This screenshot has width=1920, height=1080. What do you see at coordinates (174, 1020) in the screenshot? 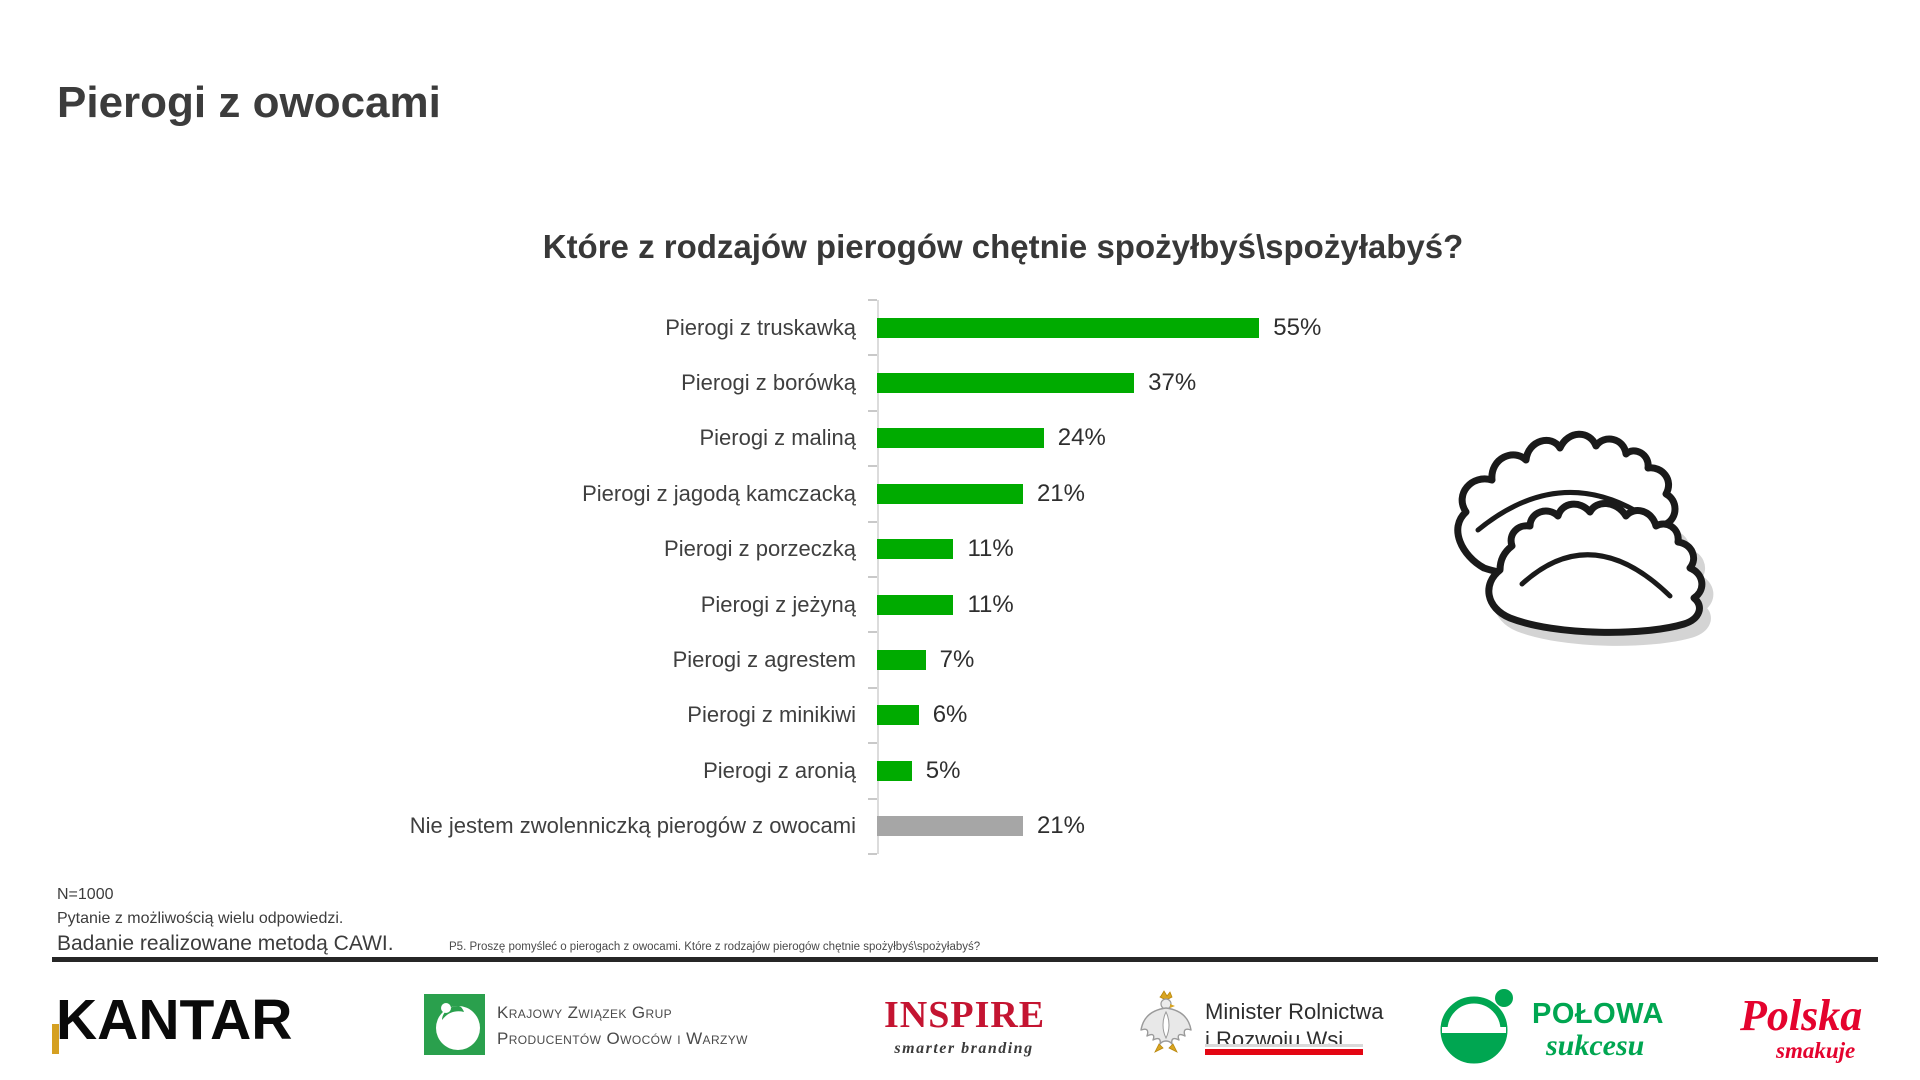
I see `kantar-logo: KANTAR` at bounding box center [174, 1020].